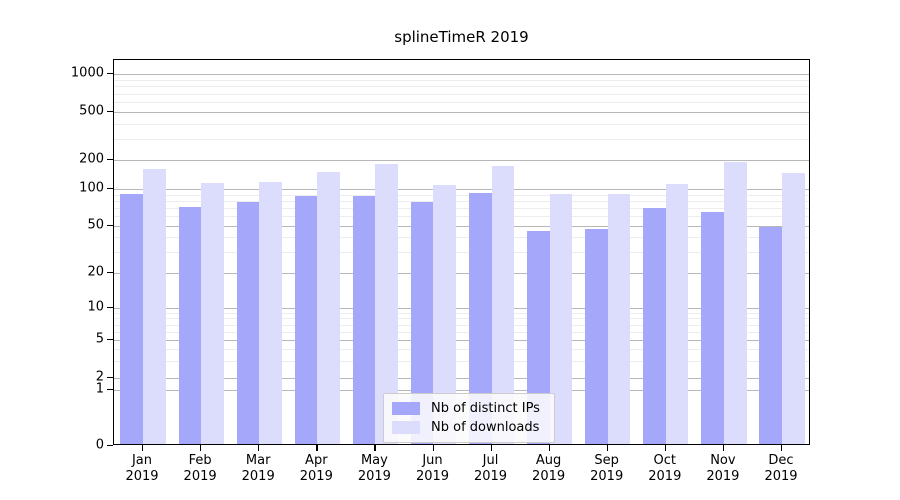  I want to click on legend-item-downloads: Nb of downloads, so click(469, 427).